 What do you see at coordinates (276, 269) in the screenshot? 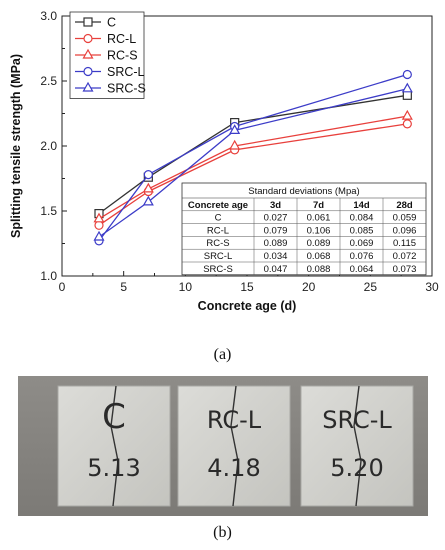
I see `sd-cell: 0.047` at bounding box center [276, 269].